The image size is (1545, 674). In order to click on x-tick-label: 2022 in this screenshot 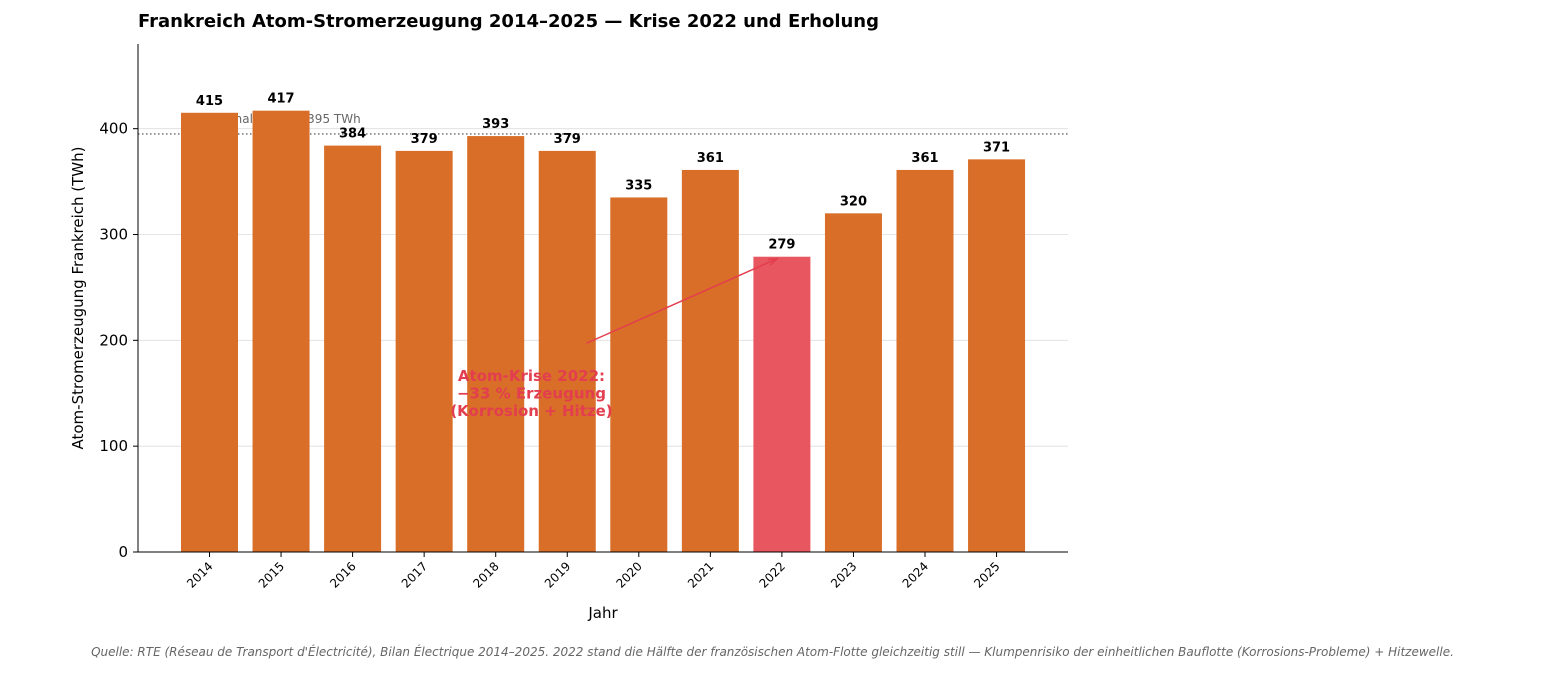, I will do `click(772, 574)`.